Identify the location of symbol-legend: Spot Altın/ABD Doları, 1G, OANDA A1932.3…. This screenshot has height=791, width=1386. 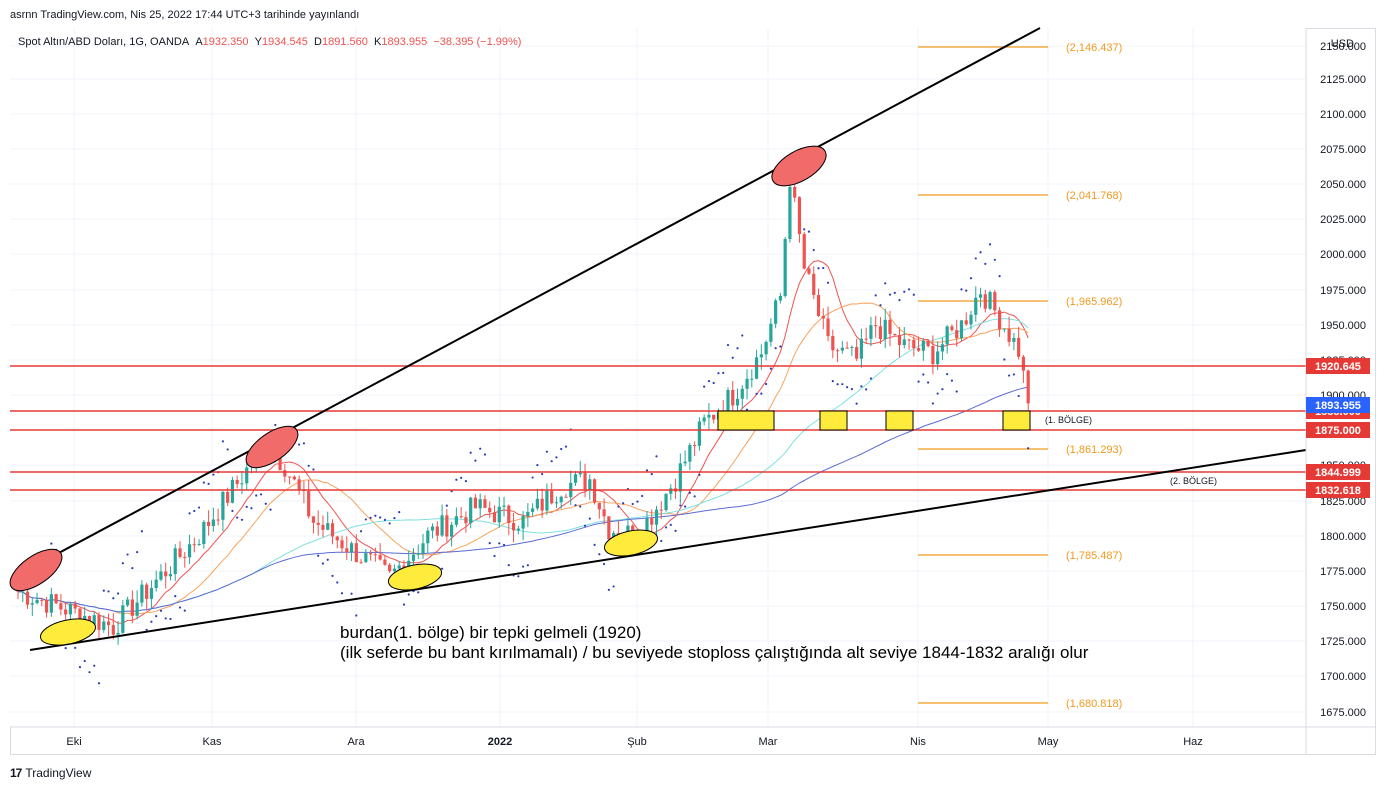
(269, 42).